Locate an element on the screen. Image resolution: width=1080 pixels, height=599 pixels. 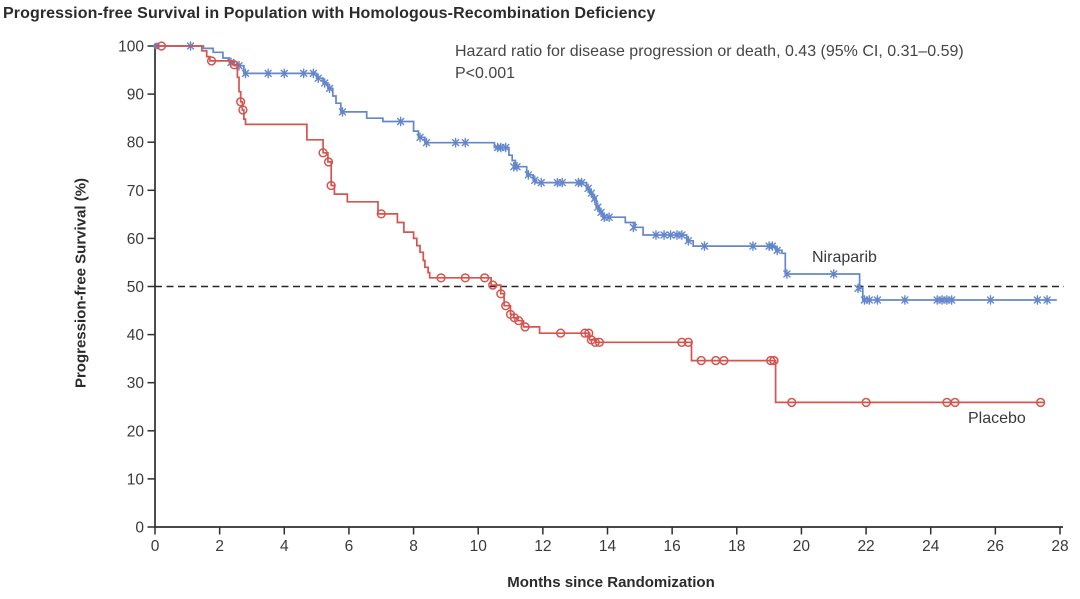
x-tick-label: 0 is located at coordinates (155, 546).